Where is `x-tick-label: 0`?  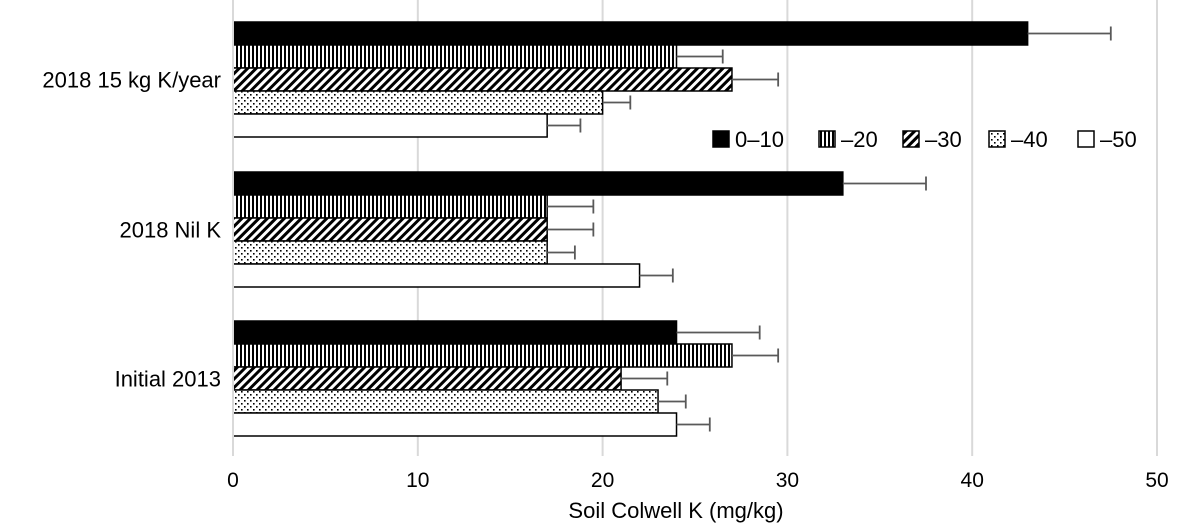 x-tick-label: 0 is located at coordinates (233, 480).